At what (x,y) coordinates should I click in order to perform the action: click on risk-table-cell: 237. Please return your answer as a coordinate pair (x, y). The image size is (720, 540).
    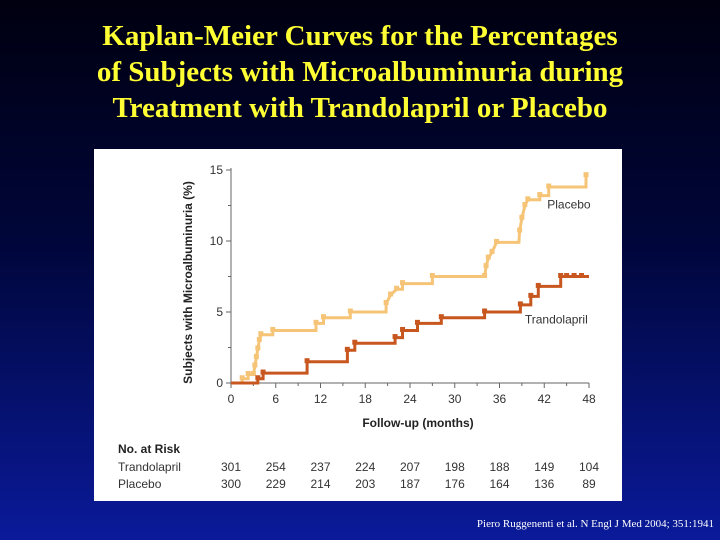
    Looking at the image, I should click on (320, 467).